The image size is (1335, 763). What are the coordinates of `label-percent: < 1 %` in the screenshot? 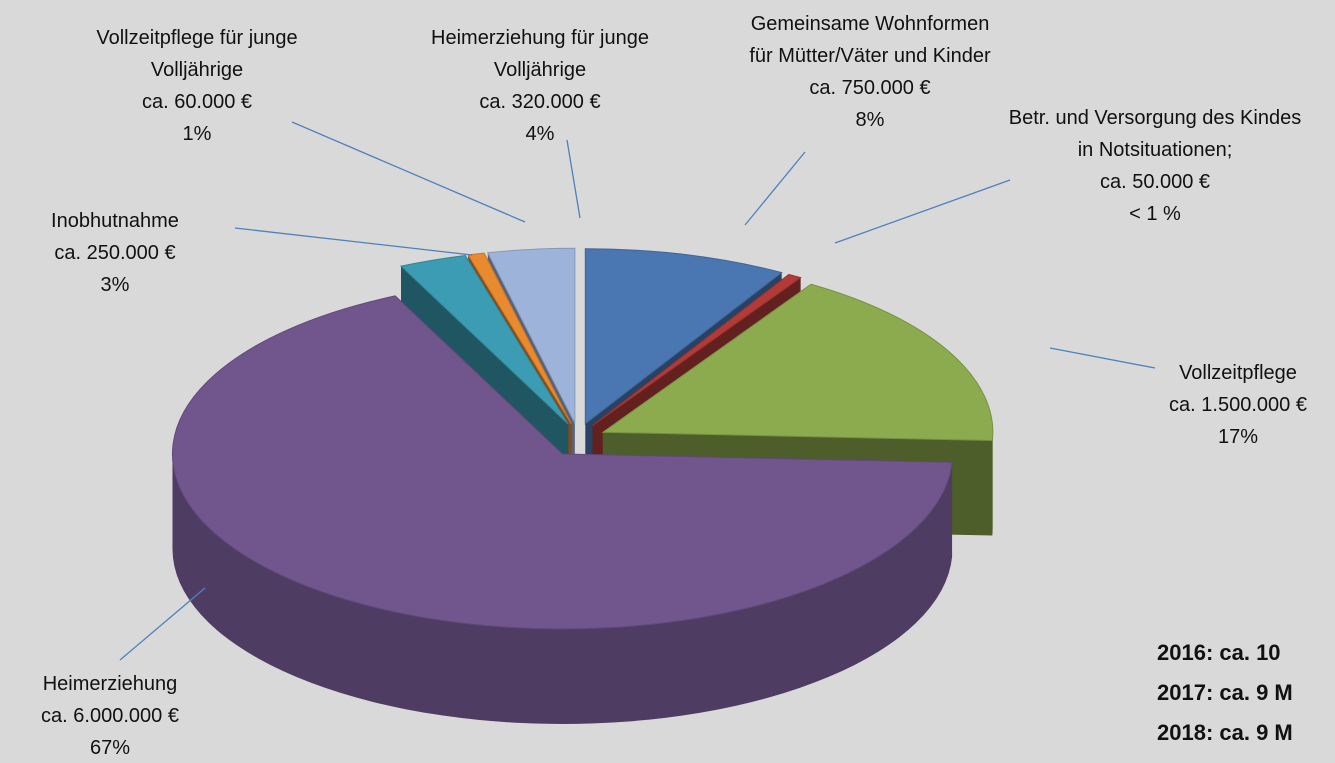 It's located at (1155, 214).